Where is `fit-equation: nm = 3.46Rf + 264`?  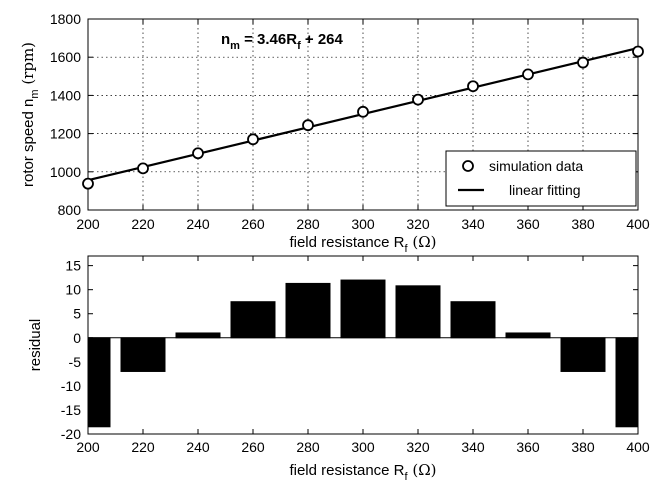 fit-equation: nm = 3.46Rf + 264 is located at coordinates (282, 41).